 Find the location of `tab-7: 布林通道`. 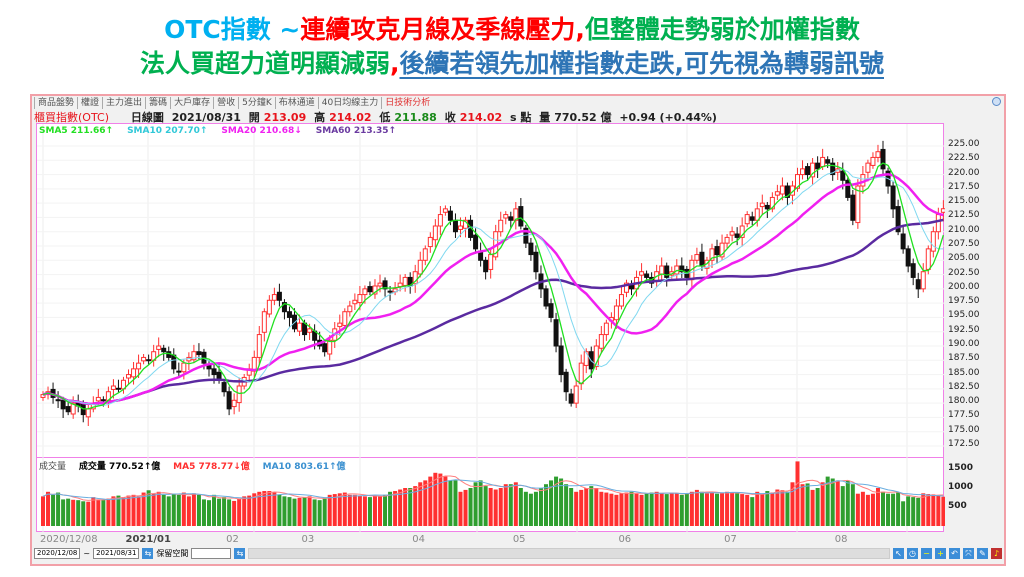

tab-7: 布林通道 is located at coordinates (296, 103).